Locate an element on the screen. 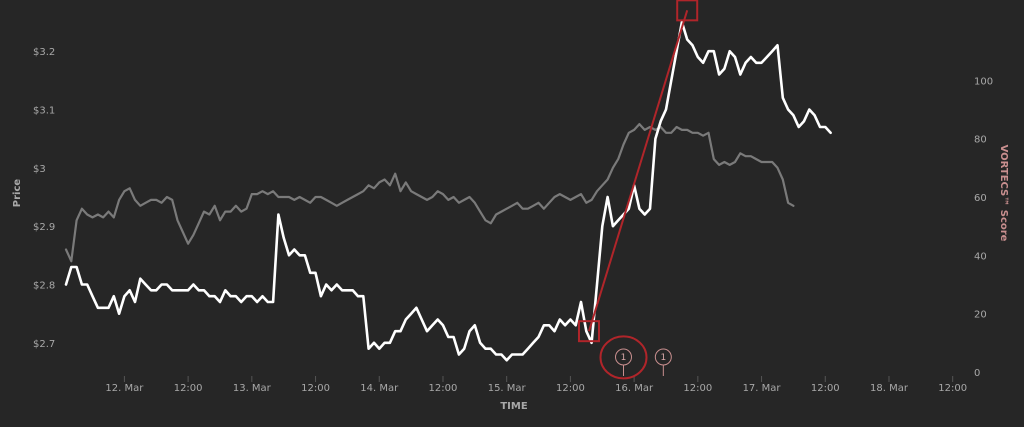 This screenshot has height=427, width=1024. y-right-tick-label: 0 is located at coordinates (977, 373).